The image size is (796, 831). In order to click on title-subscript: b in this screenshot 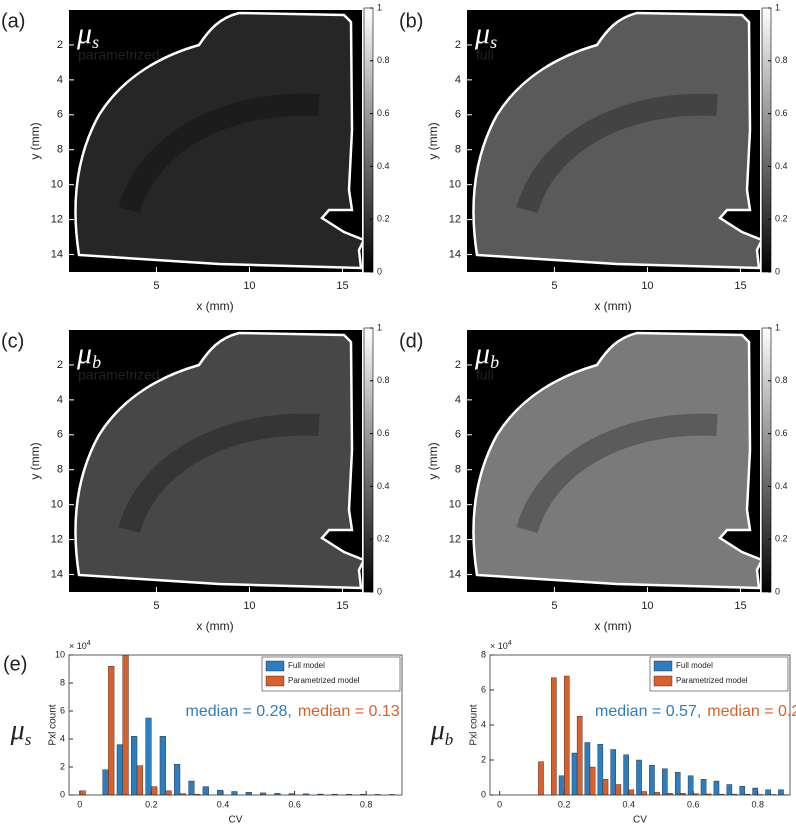, I will do `click(494, 362)`.